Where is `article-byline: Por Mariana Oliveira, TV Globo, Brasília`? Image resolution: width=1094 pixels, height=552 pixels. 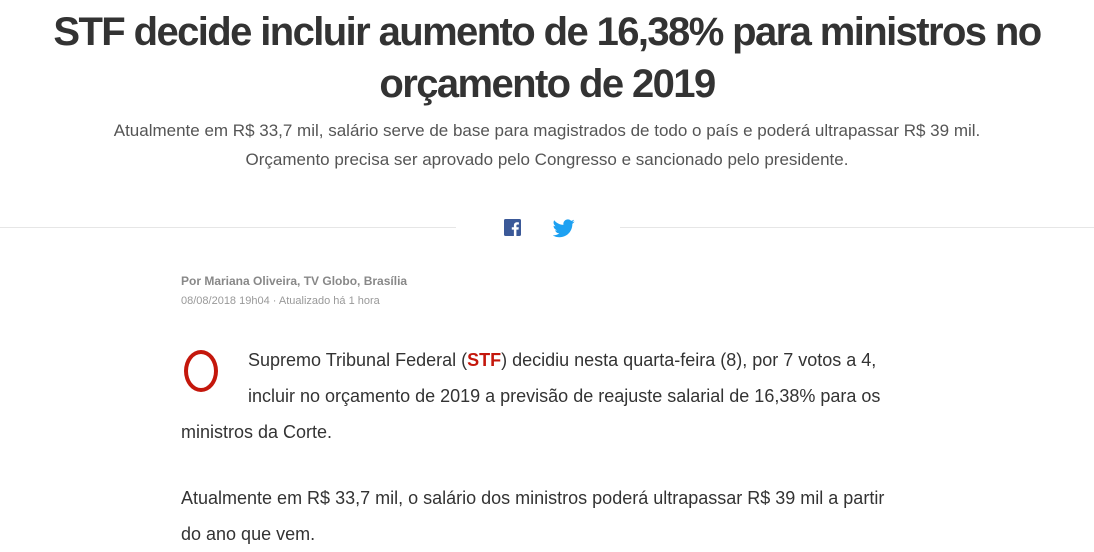
article-byline: Por Mariana Oliveira, TV Globo, Brasília is located at coordinates (294, 281).